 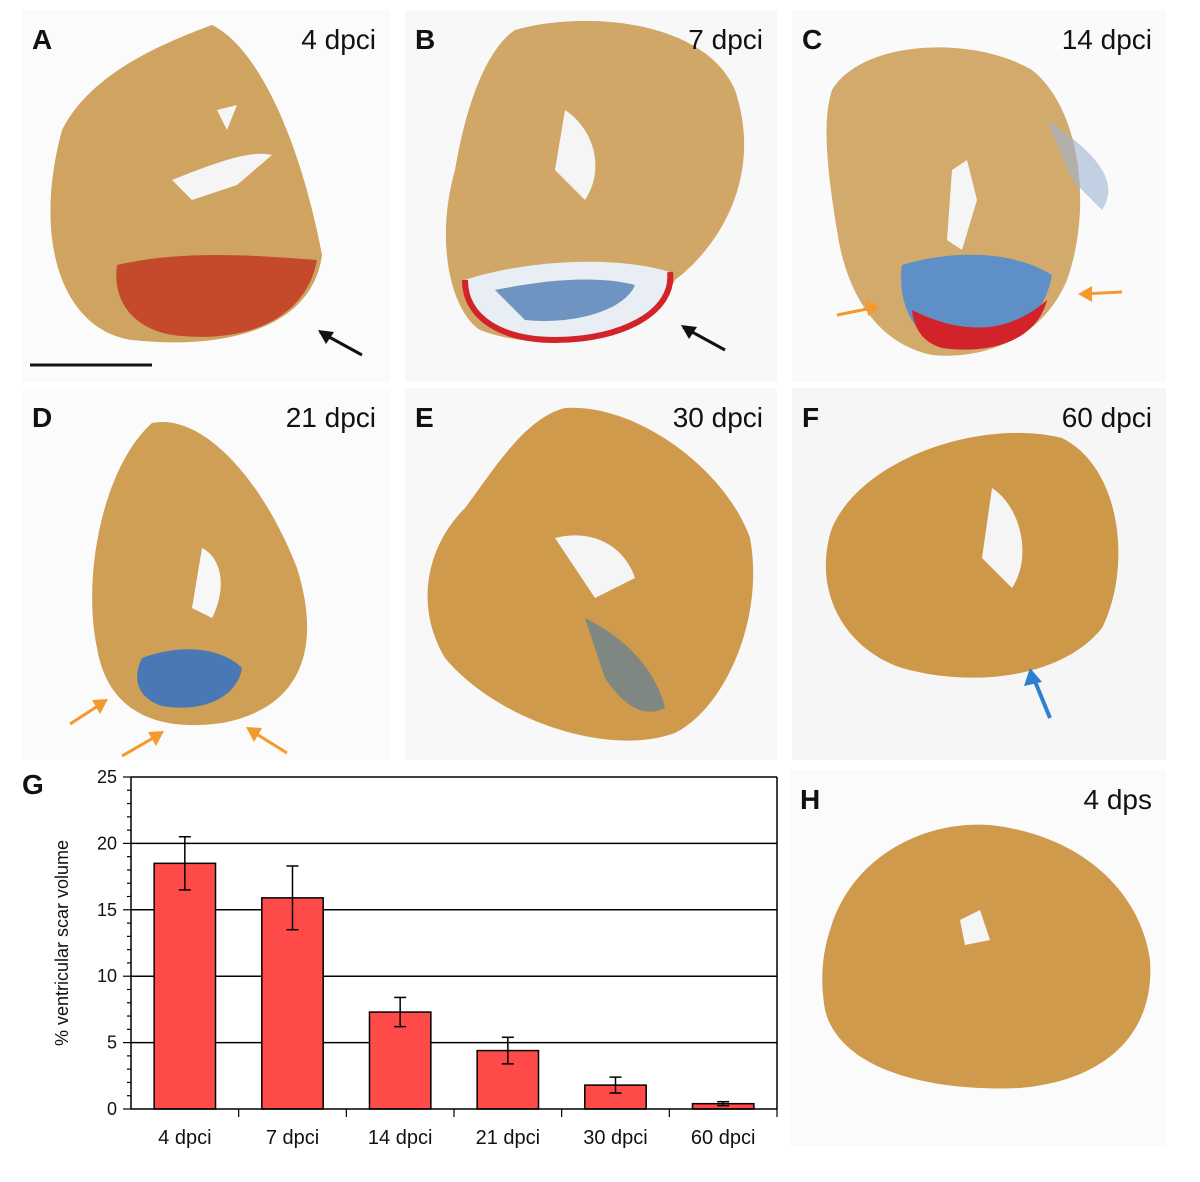 I want to click on panel-f: F 60 dpci, so click(x=979, y=574).